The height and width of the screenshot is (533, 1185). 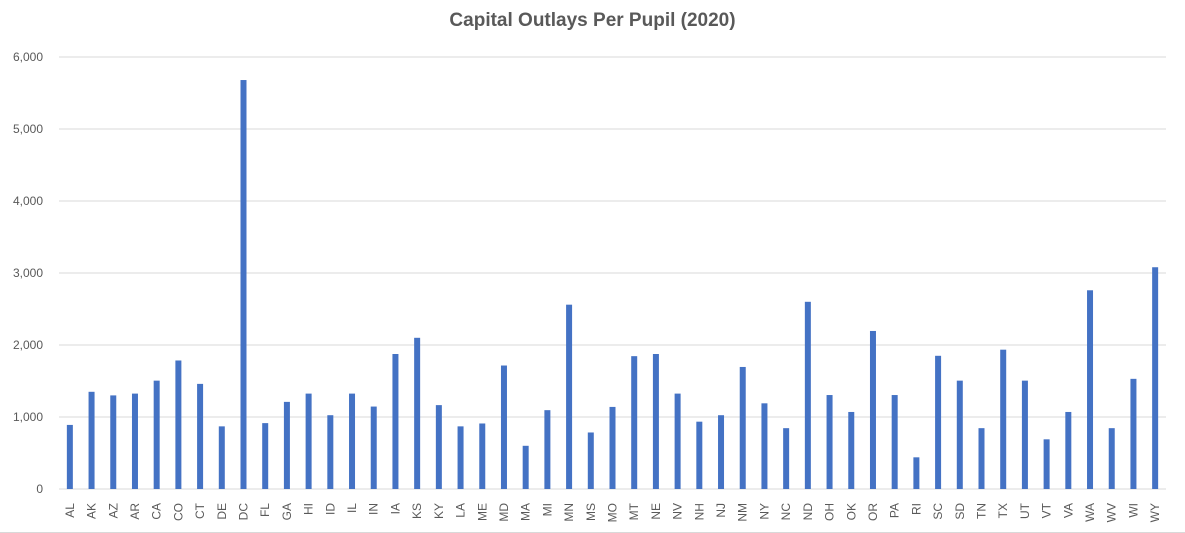 What do you see at coordinates (1024, 434) in the screenshot?
I see `bar-ut` at bounding box center [1024, 434].